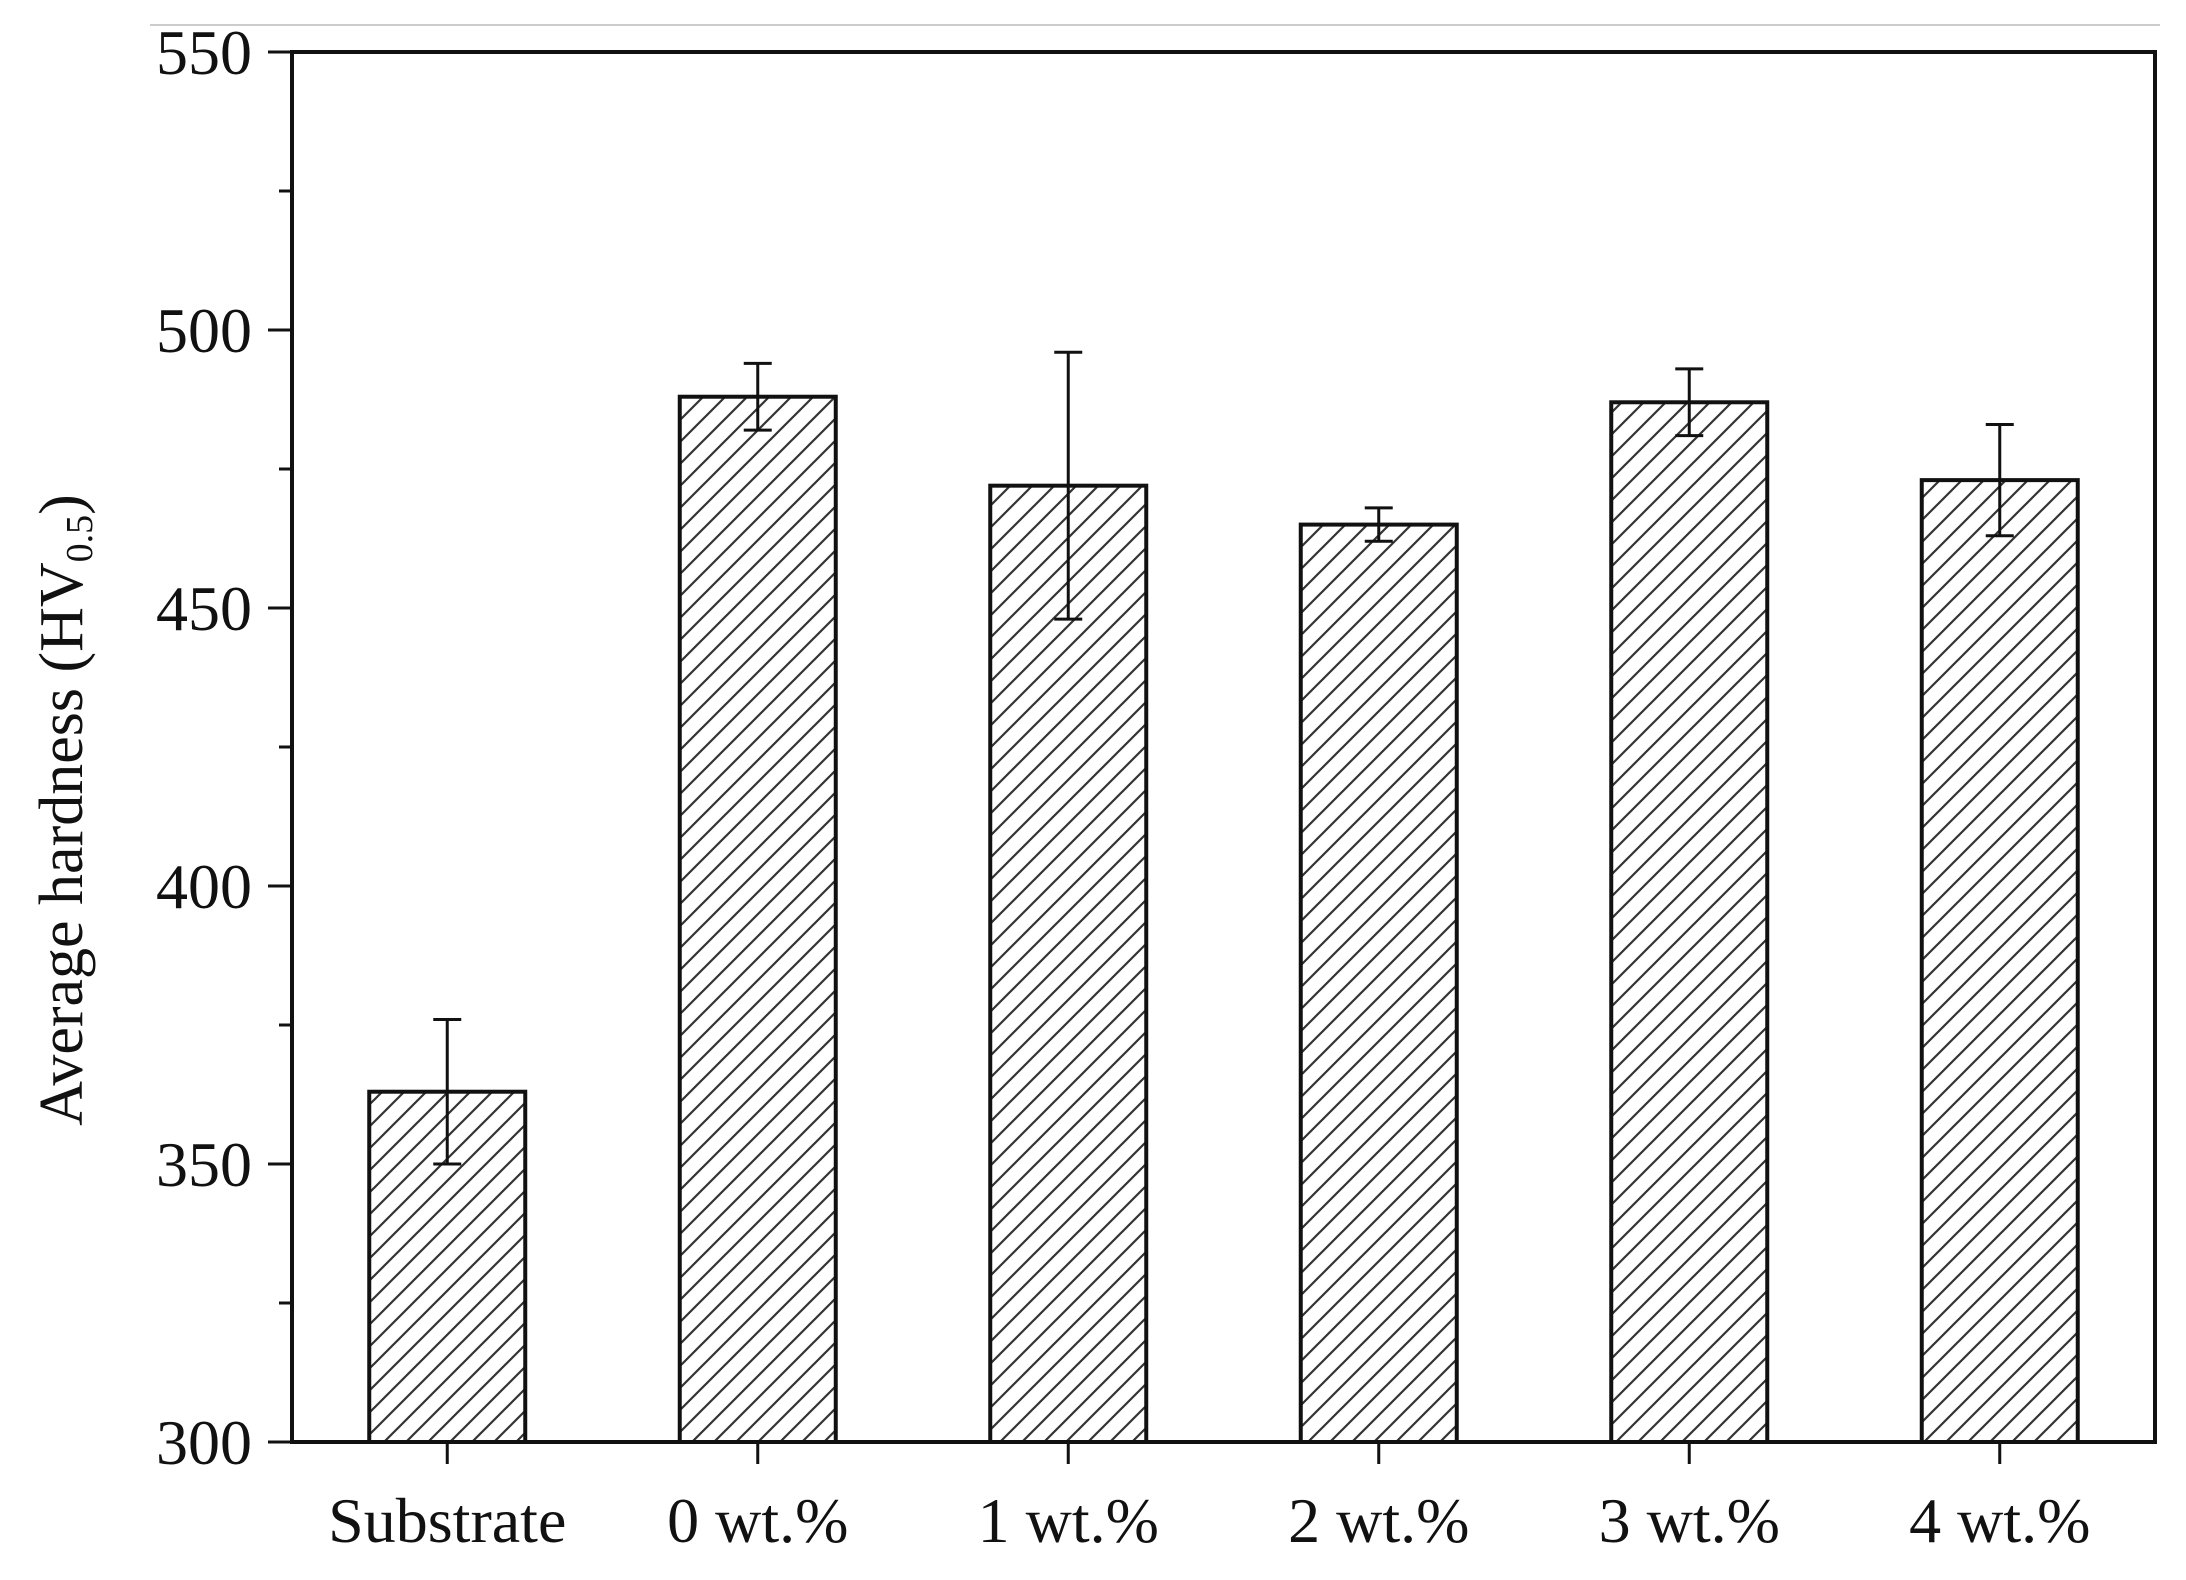 The image size is (2186, 1580). Describe the element at coordinates (204, 1164) in the screenshot. I see `y-tick-label-2: 350` at that location.